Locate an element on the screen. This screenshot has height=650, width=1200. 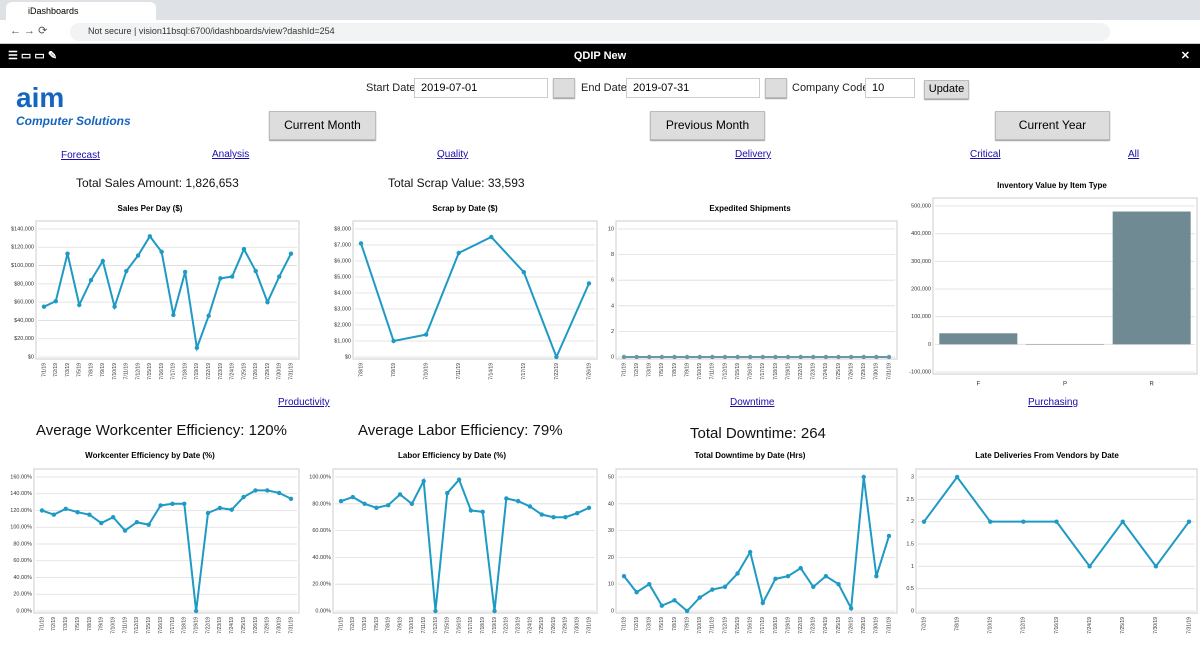
y-tick-label: 160.00% is located at coordinates (21, 477).